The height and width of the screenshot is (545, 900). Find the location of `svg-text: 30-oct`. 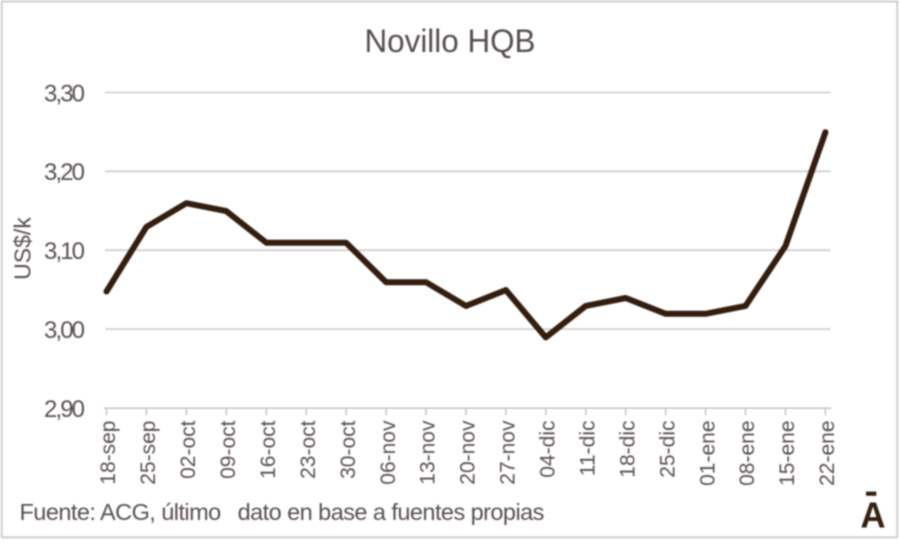

svg-text: 30-oct is located at coordinates (348, 449).